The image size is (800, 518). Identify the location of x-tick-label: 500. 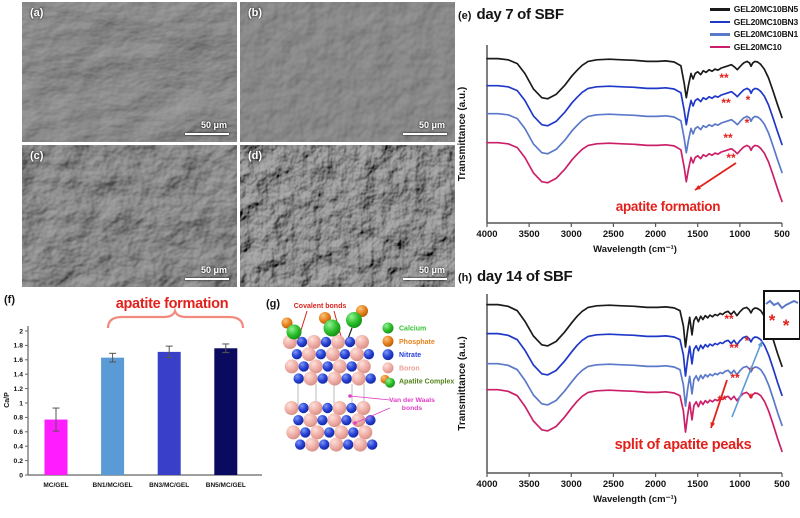
(782, 484).